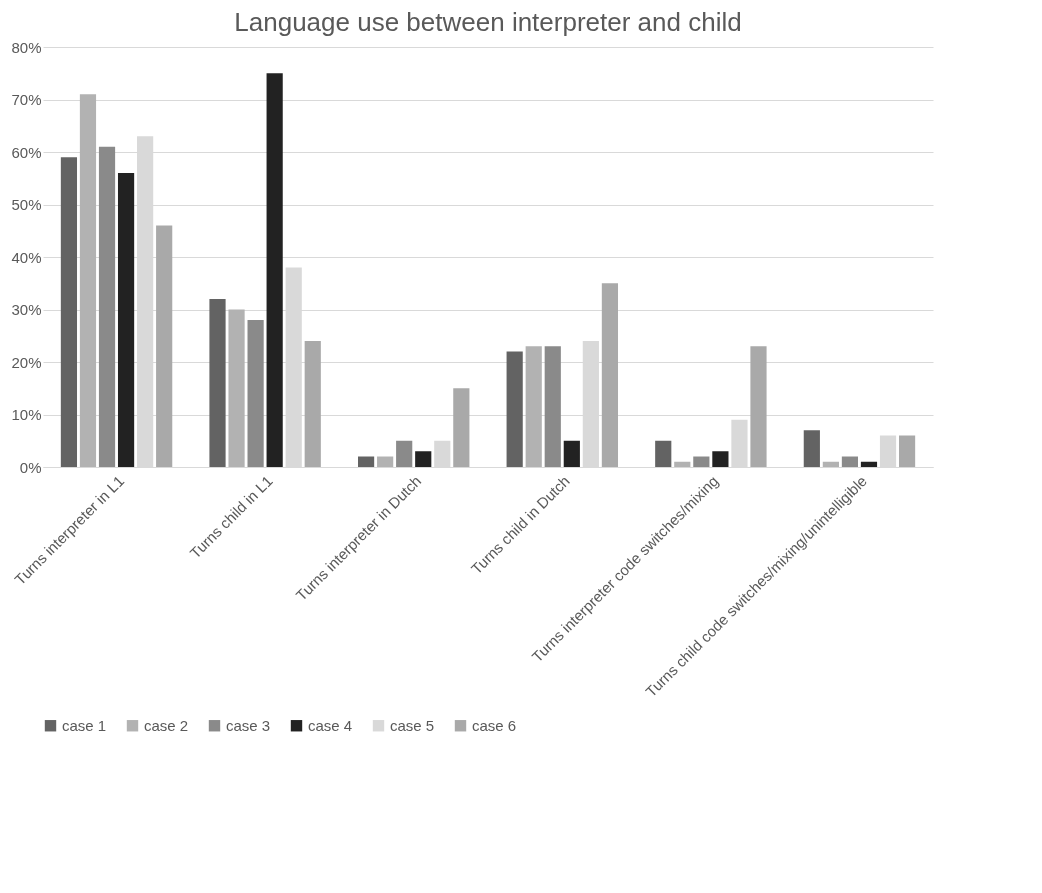 The width and height of the screenshot is (1042, 893). Describe the element at coordinates (84, 725) in the screenshot. I see `legend-label: case 1` at that location.